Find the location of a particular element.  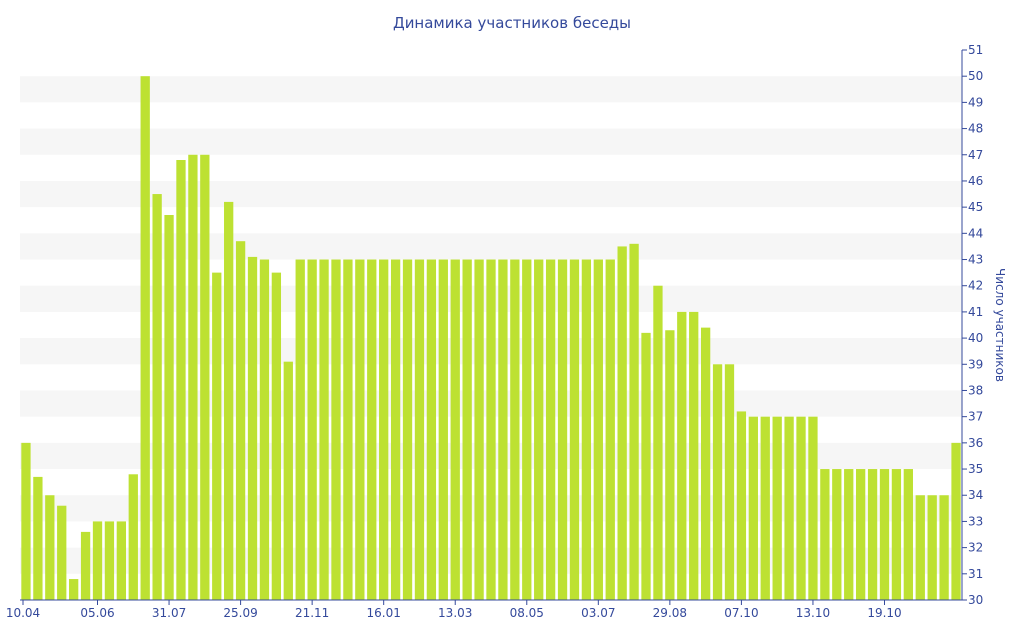

x-tick-label: 31.07 is located at coordinates (169, 613).